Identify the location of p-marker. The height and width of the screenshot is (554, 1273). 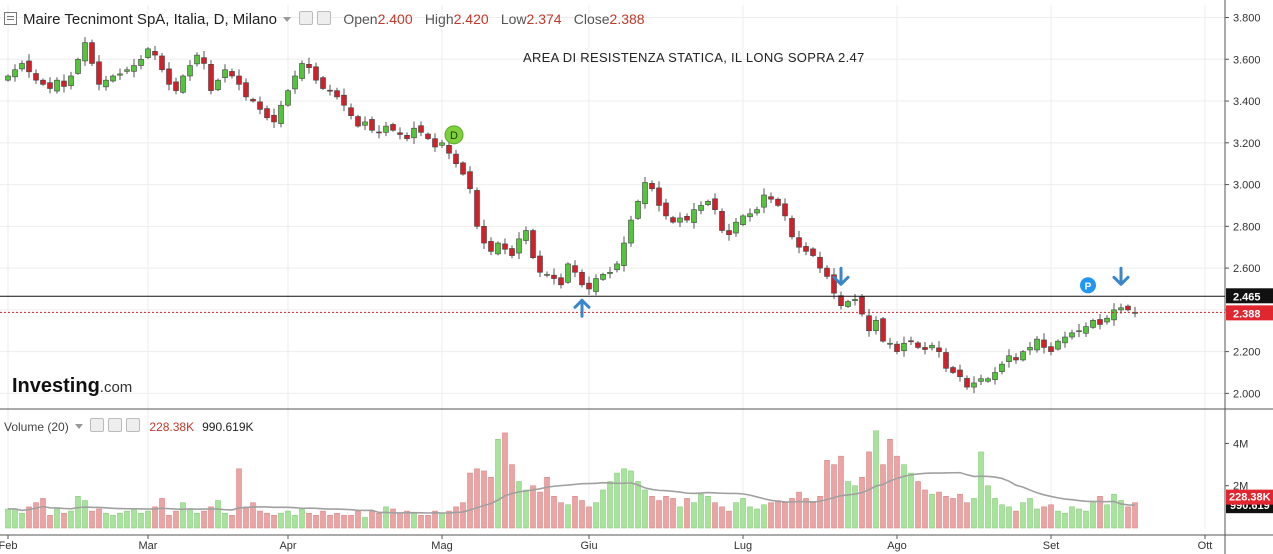
(1088, 285).